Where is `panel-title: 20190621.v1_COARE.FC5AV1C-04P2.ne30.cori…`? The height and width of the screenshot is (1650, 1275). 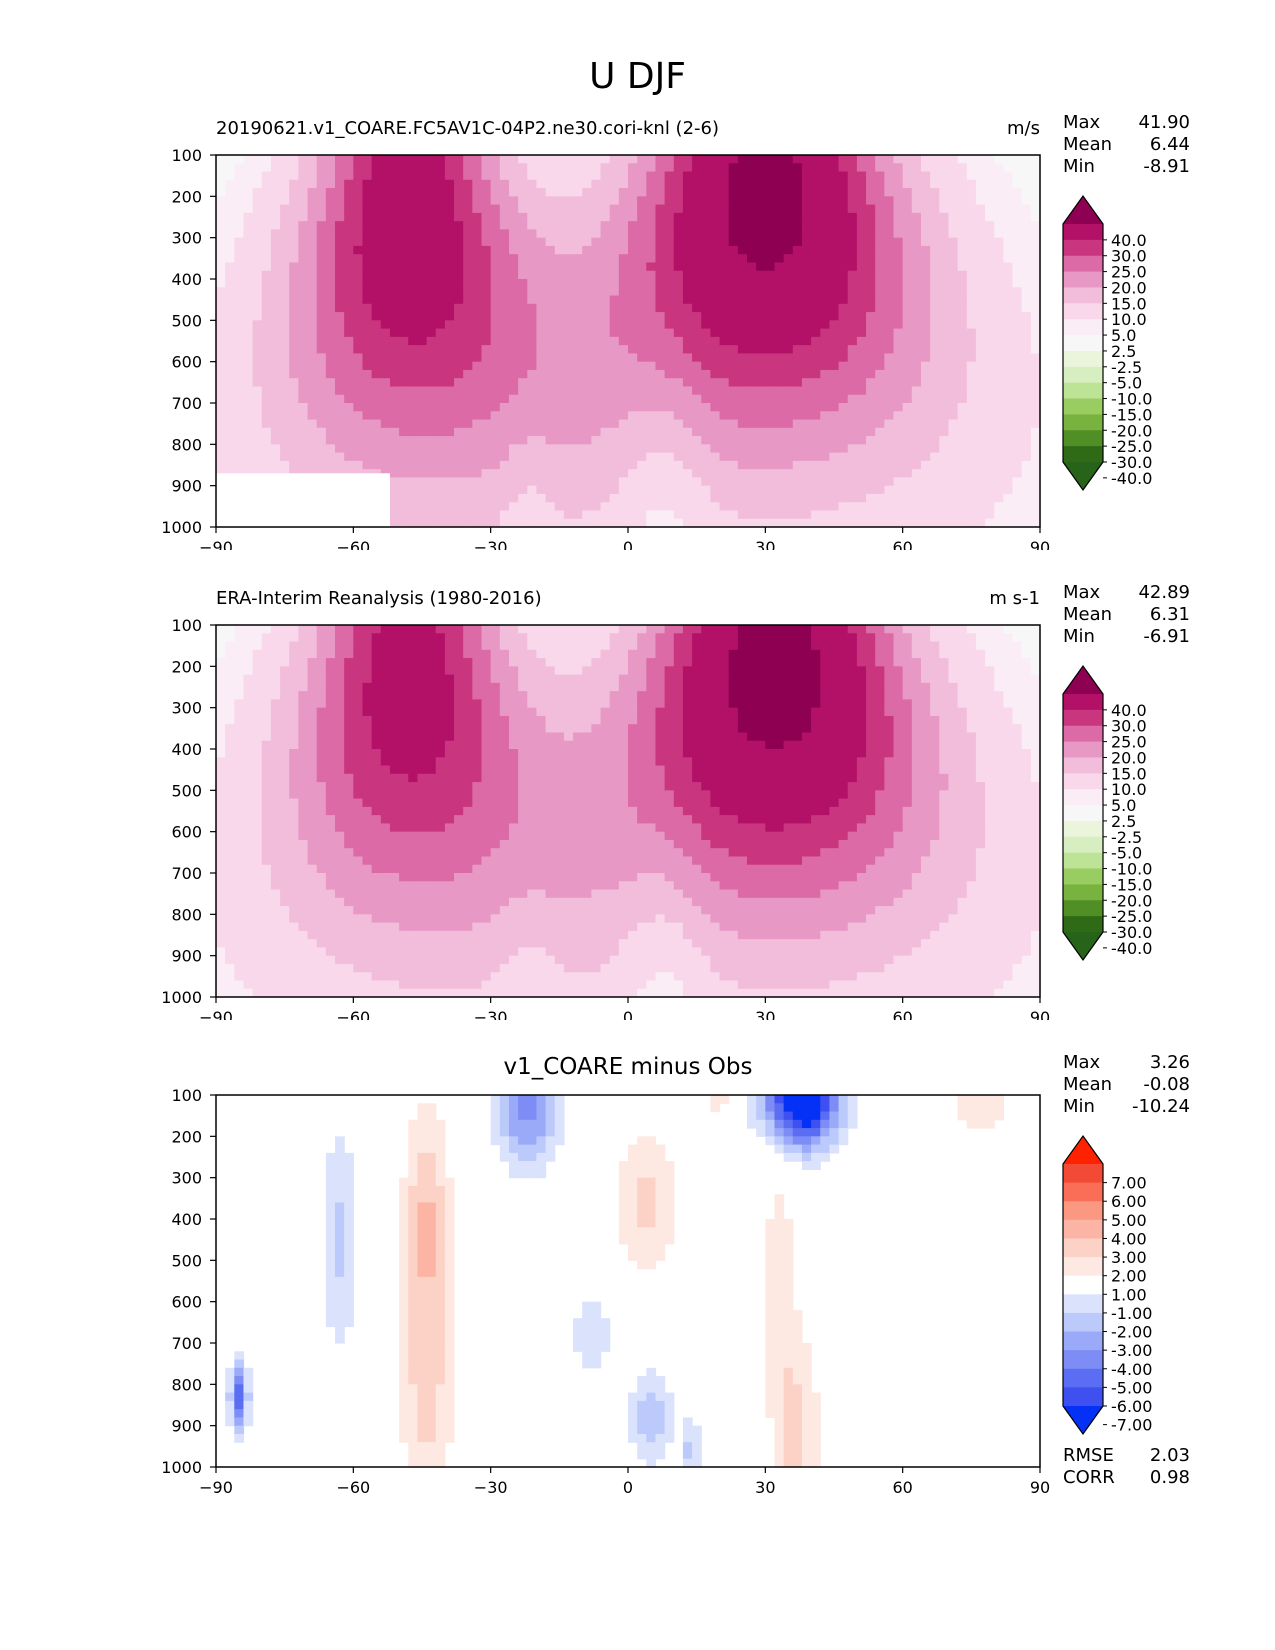 panel-title: 20190621.v1_COARE.FC5AV1C-04P2.ne30.cori… is located at coordinates (467, 128).